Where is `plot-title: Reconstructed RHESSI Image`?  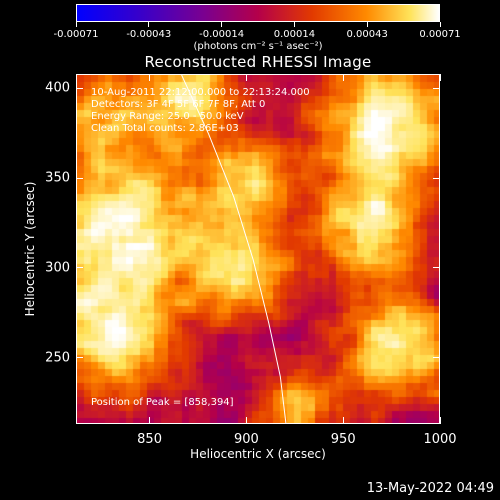
plot-title: Reconstructed RHESSI Image is located at coordinates (258, 62).